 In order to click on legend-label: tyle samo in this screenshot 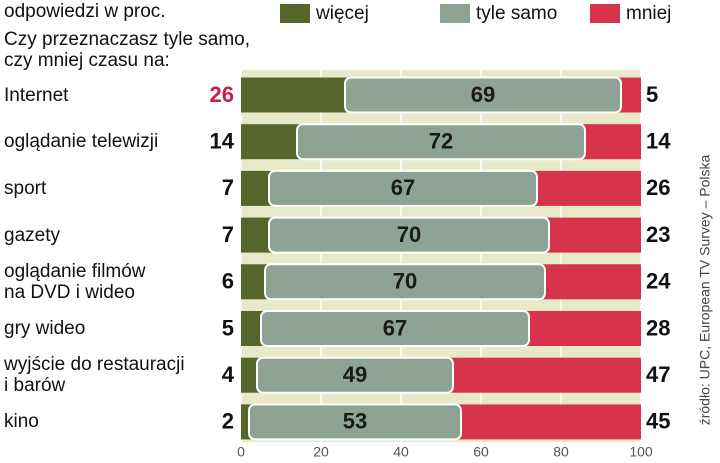, I will do `click(516, 13)`.